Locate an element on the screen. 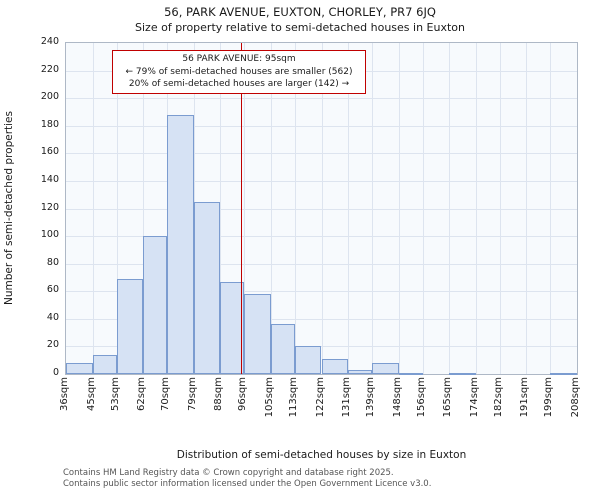  x-tick-label: 165sqm is located at coordinates (448, 397).